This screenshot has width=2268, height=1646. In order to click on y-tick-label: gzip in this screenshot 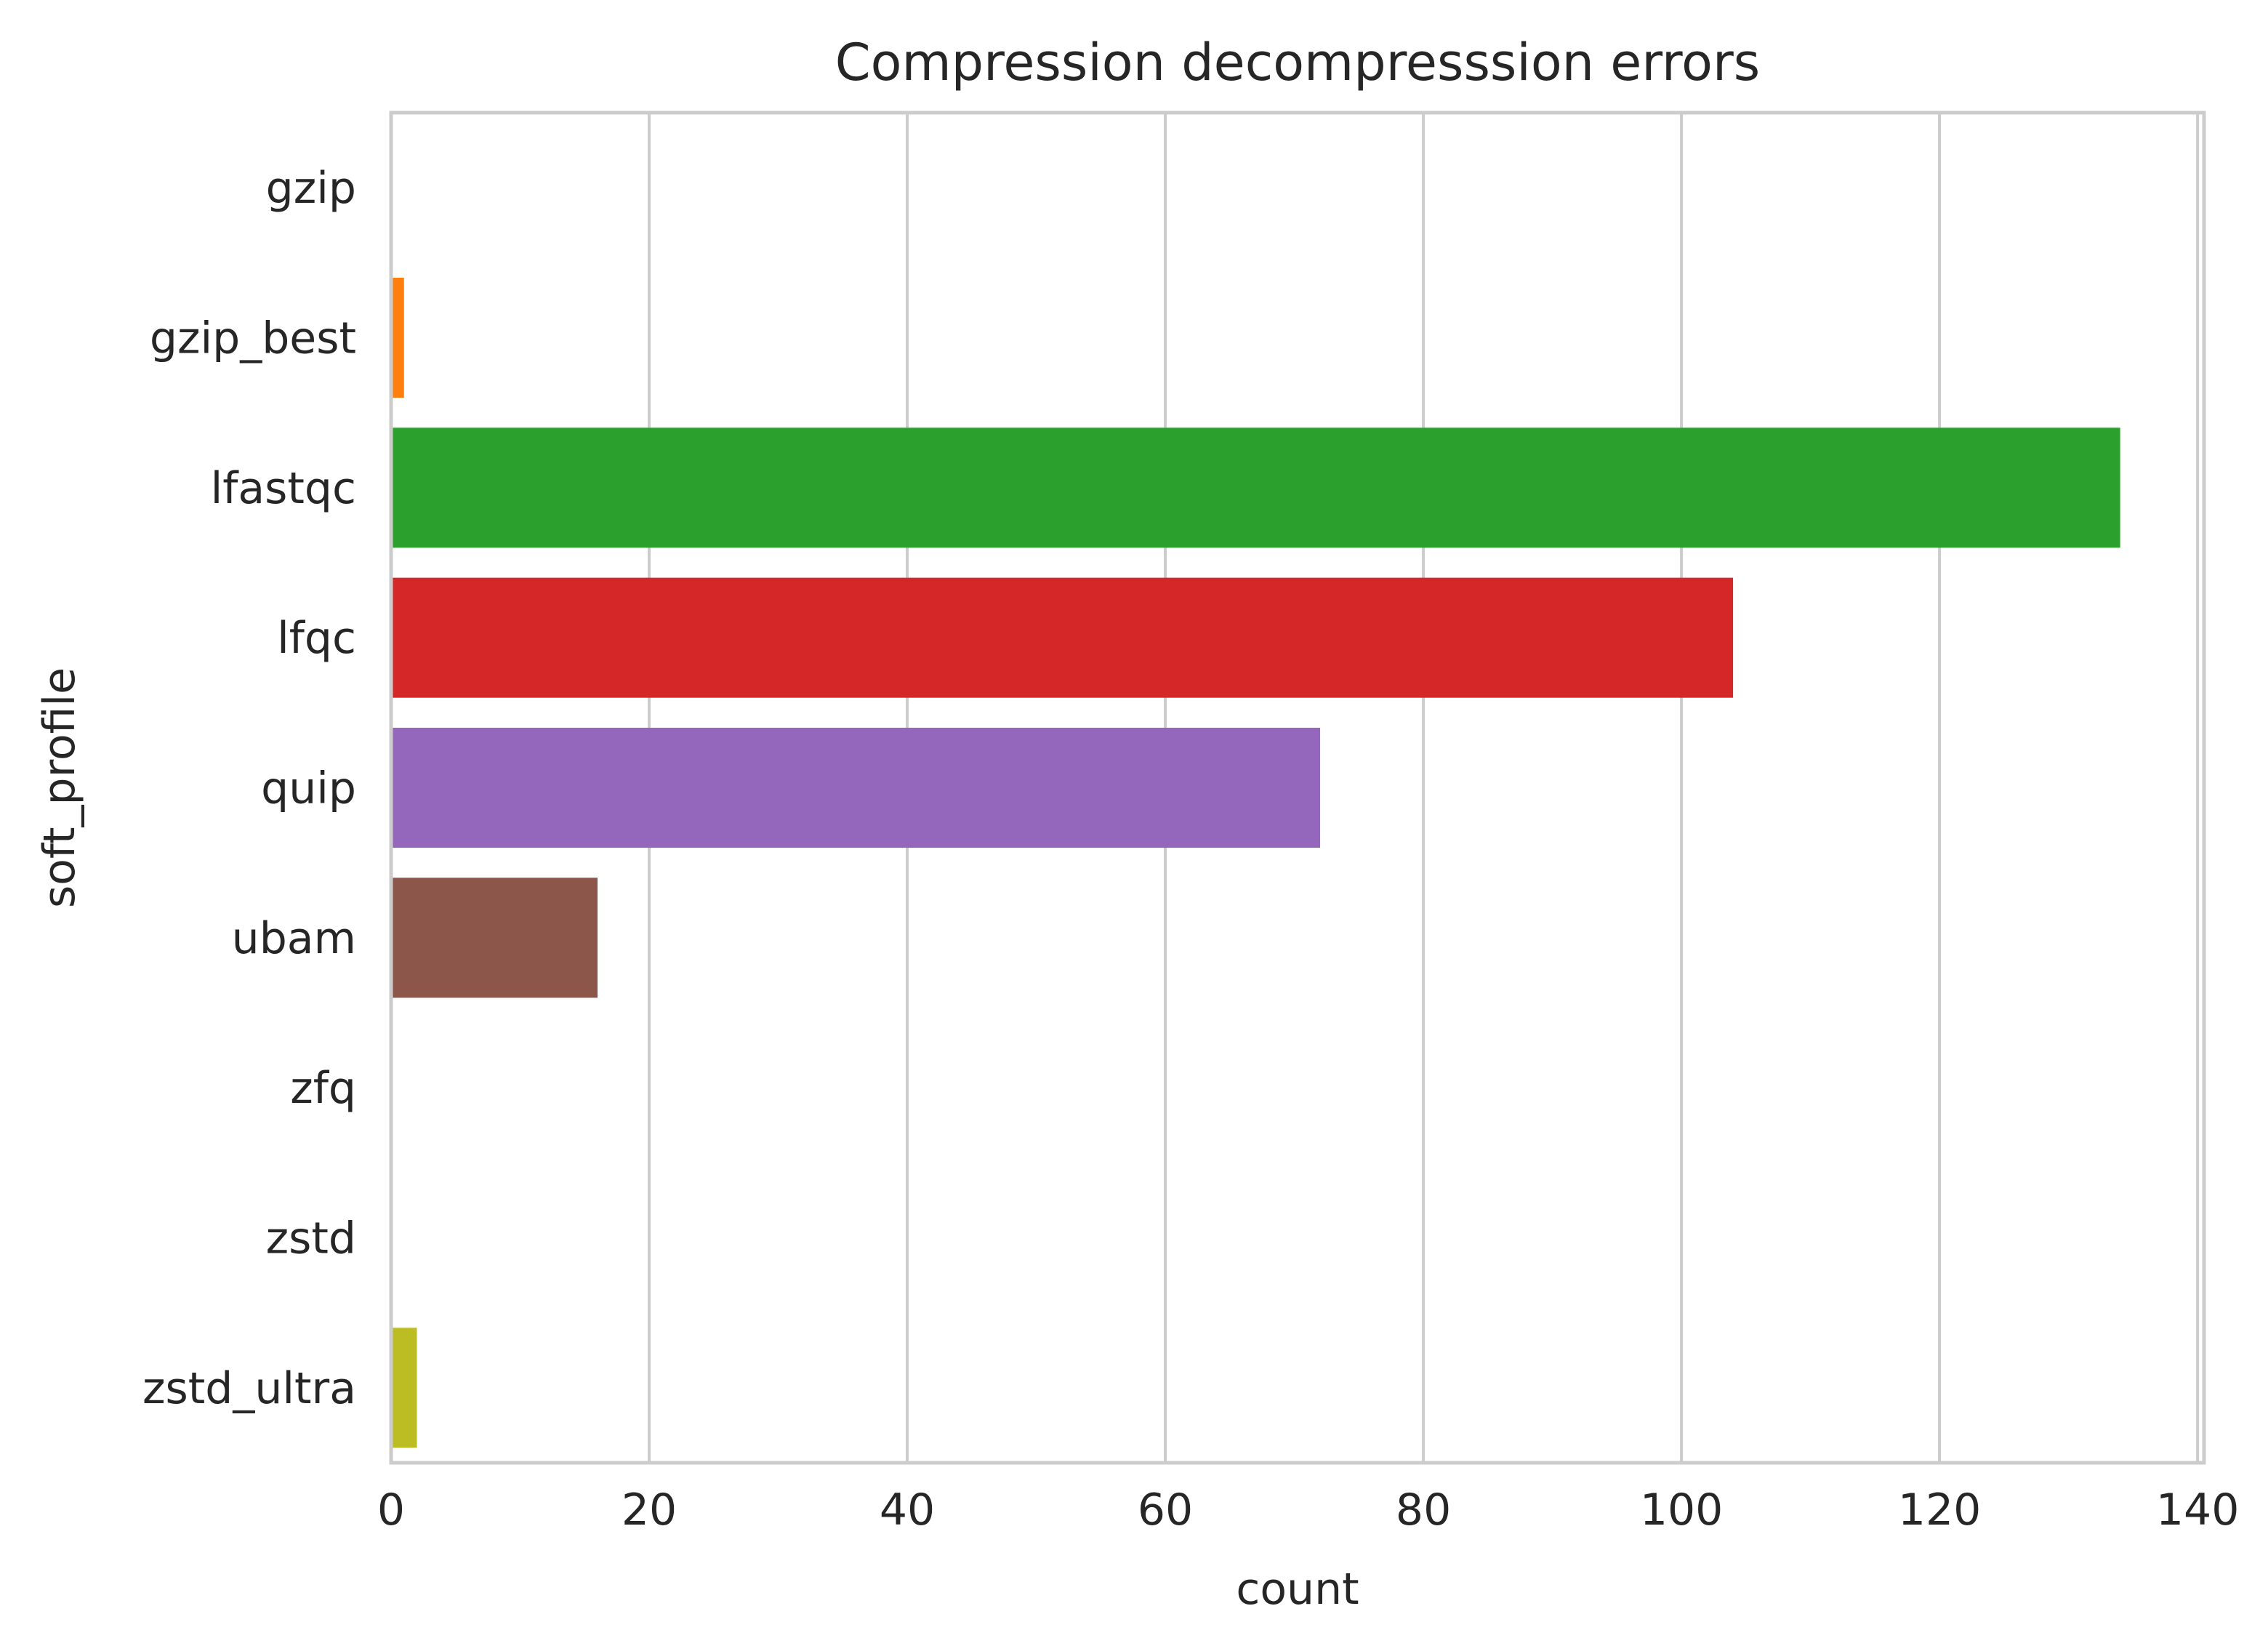, I will do `click(311, 188)`.